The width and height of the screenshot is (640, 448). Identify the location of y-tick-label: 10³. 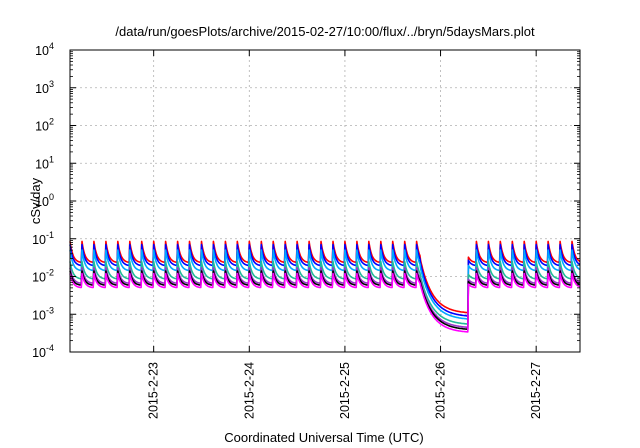
(44, 87).